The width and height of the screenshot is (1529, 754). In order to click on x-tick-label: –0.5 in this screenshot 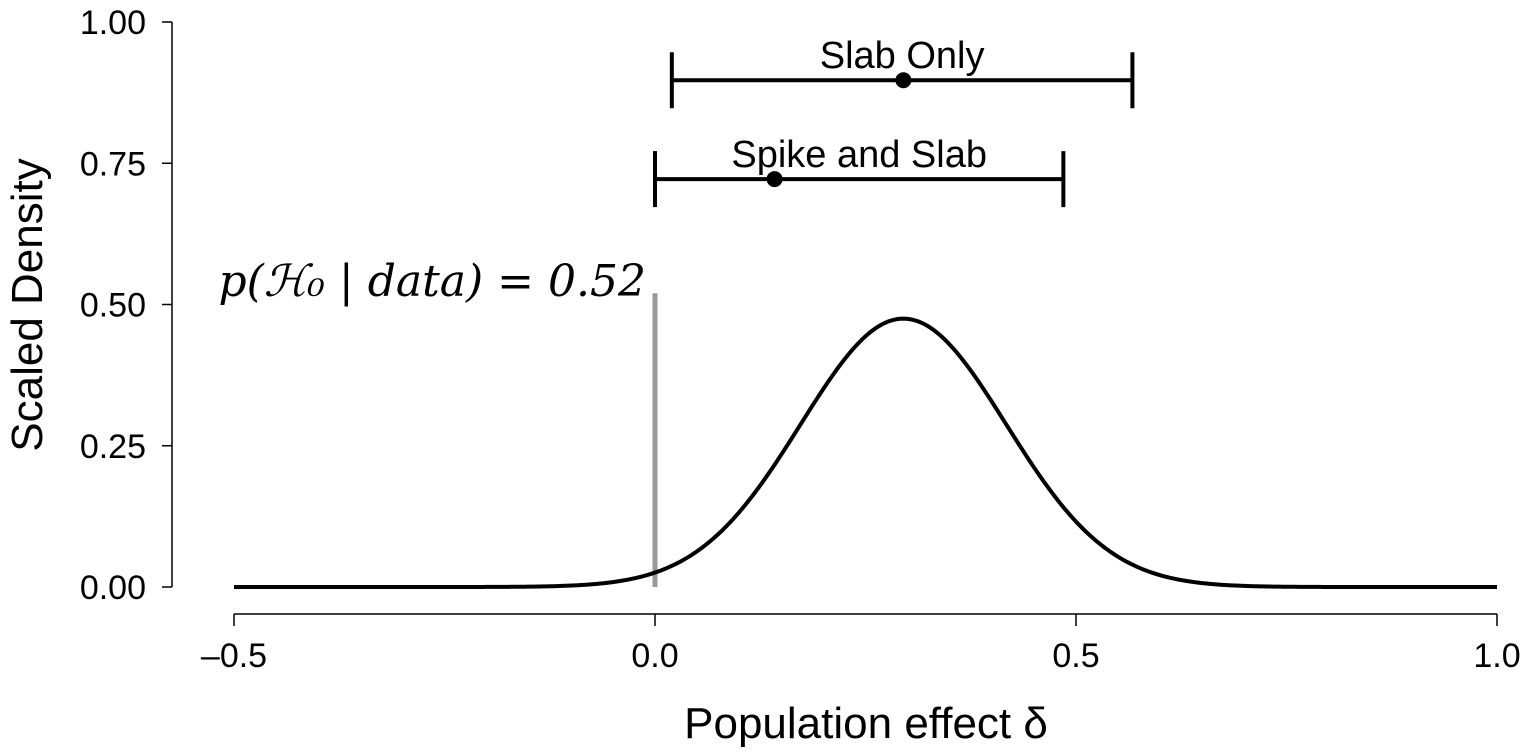, I will do `click(234, 656)`.